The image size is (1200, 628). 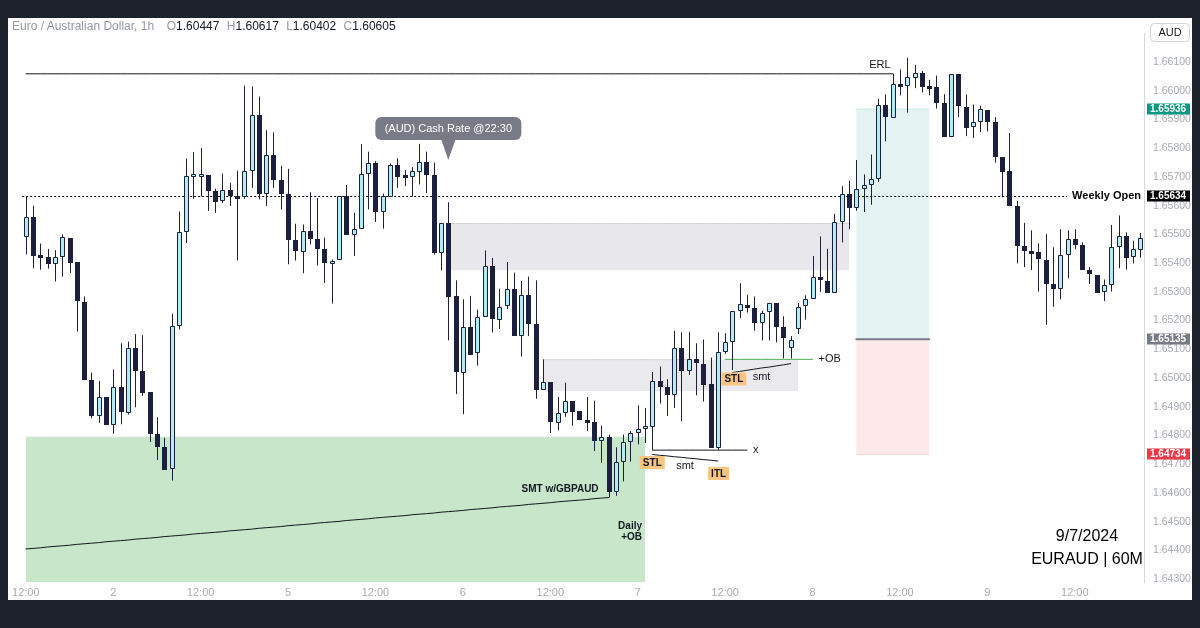 What do you see at coordinates (1170, 31) in the screenshot?
I see `y-axis-title: AUD` at bounding box center [1170, 31].